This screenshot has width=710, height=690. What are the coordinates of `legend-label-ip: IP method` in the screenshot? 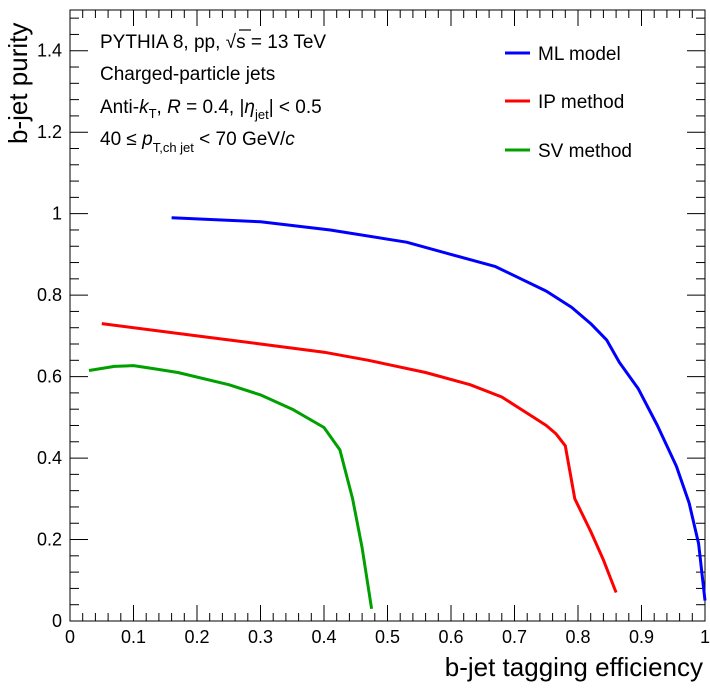 It's located at (581, 102).